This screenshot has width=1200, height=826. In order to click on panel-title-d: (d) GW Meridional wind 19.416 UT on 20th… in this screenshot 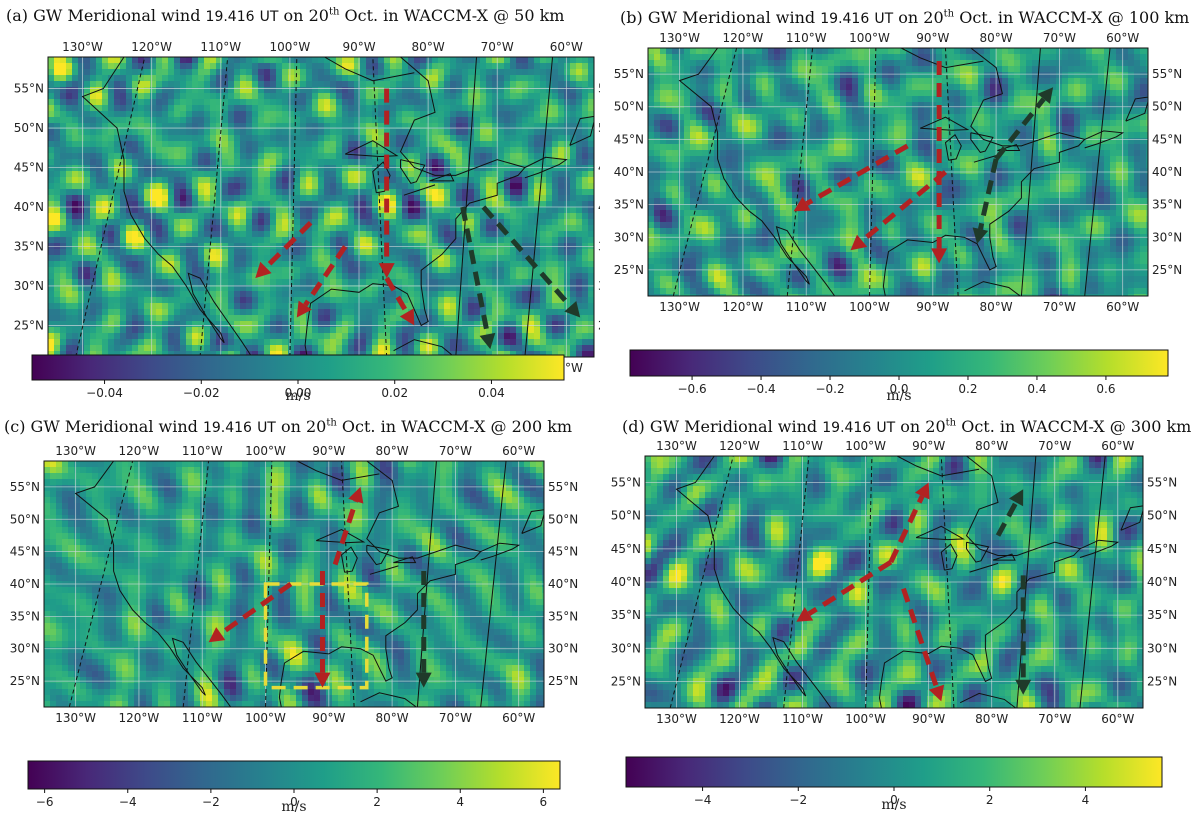, I will do `click(906, 426)`.